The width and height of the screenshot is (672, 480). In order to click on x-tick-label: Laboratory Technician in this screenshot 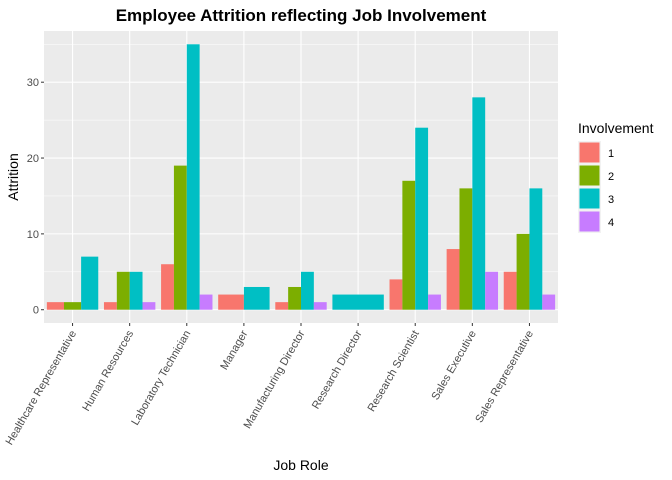, I will do `click(161, 378)`.